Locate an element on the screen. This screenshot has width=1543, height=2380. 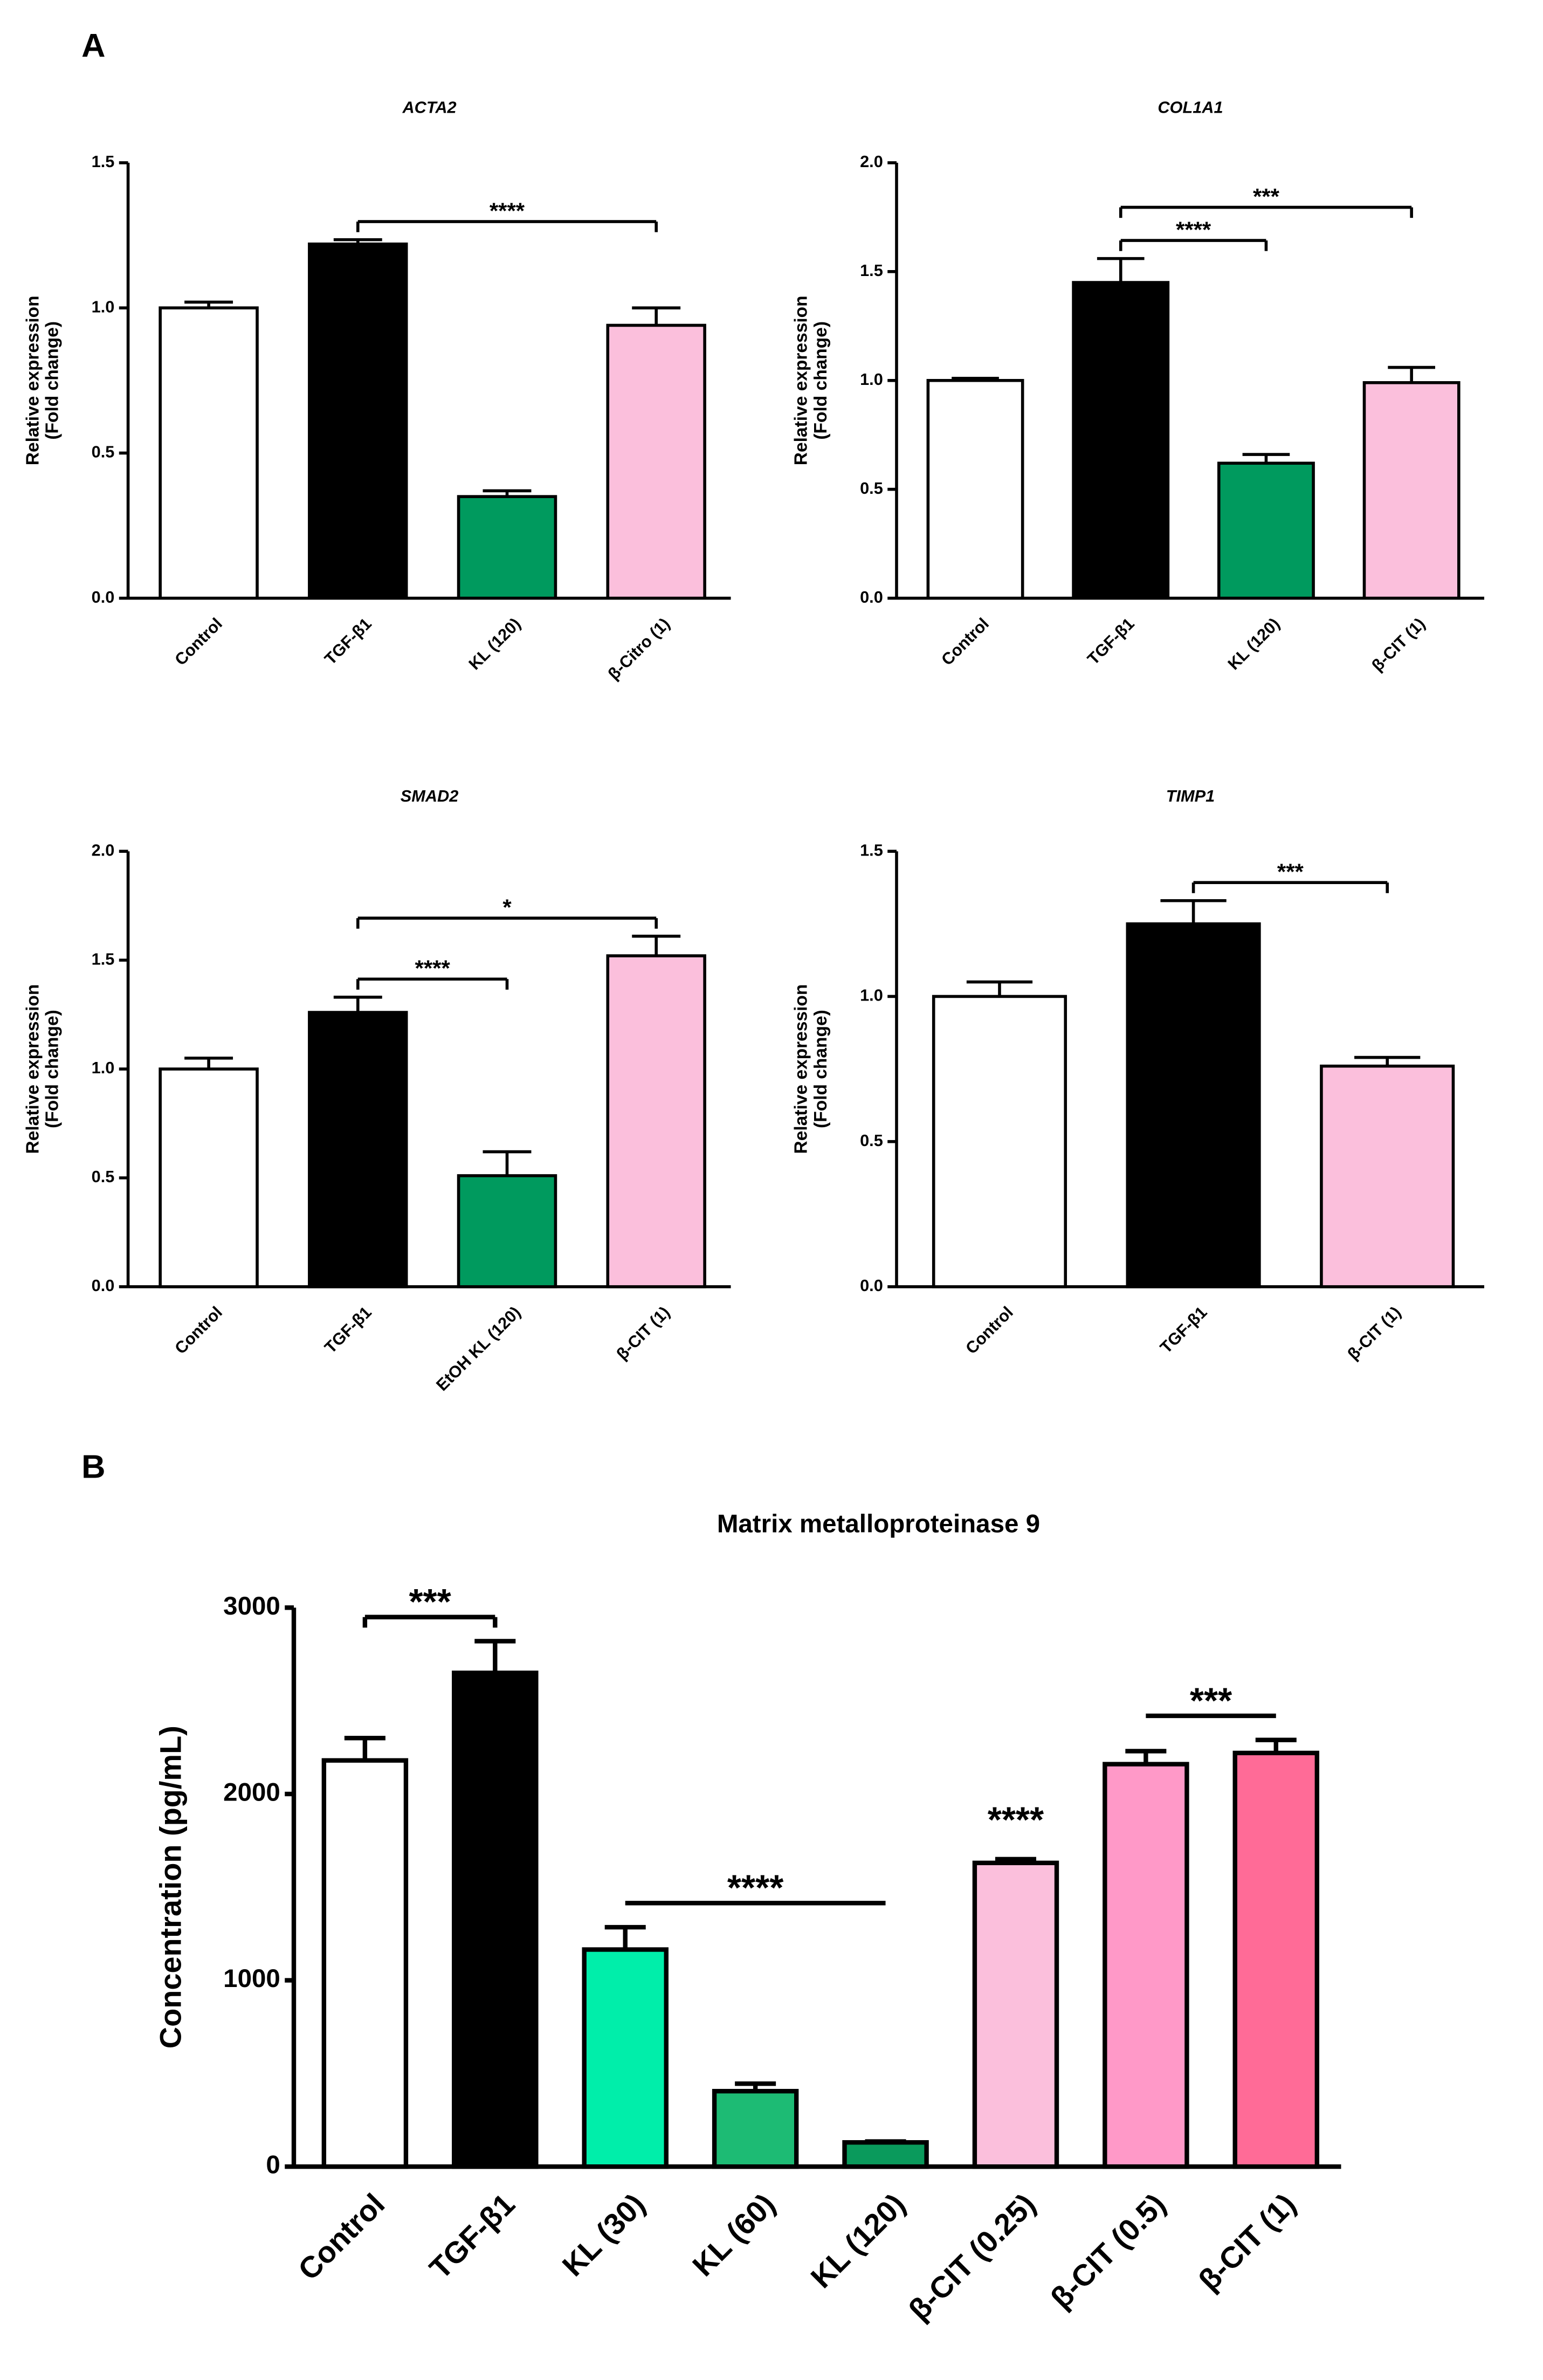
y-axis-label: Concentration (pg/mL) is located at coordinates (170, 1887).